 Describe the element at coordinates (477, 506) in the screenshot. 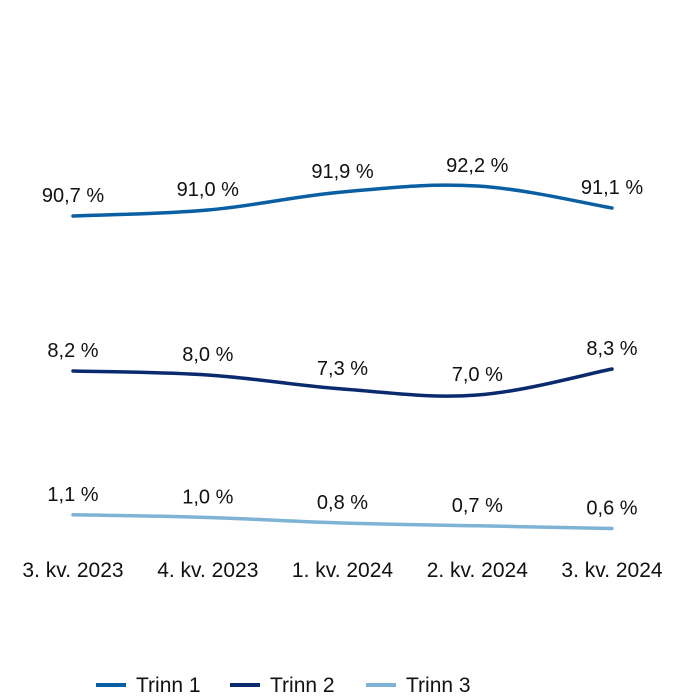

I see `data-label-trinn-3-3: 0,7 %` at that location.